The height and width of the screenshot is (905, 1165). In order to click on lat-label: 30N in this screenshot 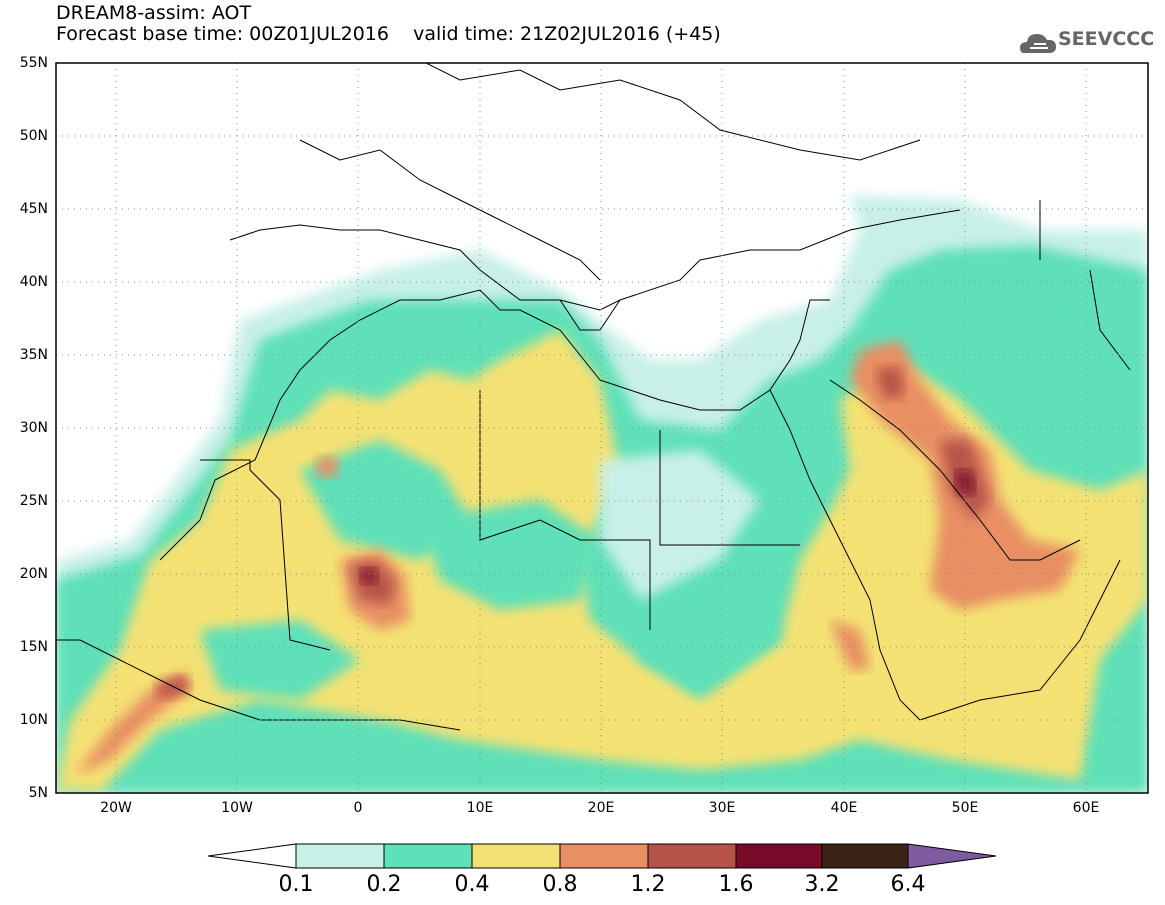, I will do `click(33, 428)`.